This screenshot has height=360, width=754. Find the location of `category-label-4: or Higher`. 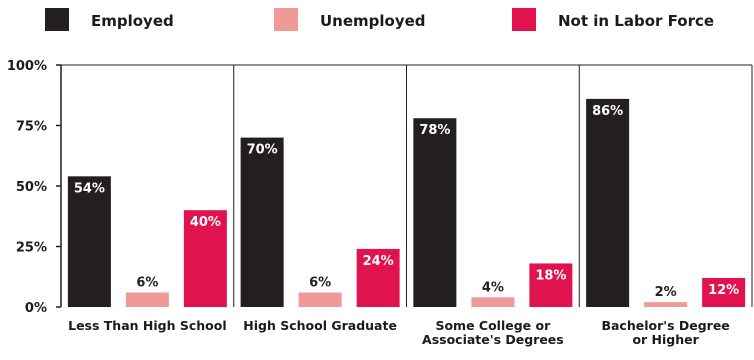

category-label-4: or Higher is located at coordinates (665, 339).